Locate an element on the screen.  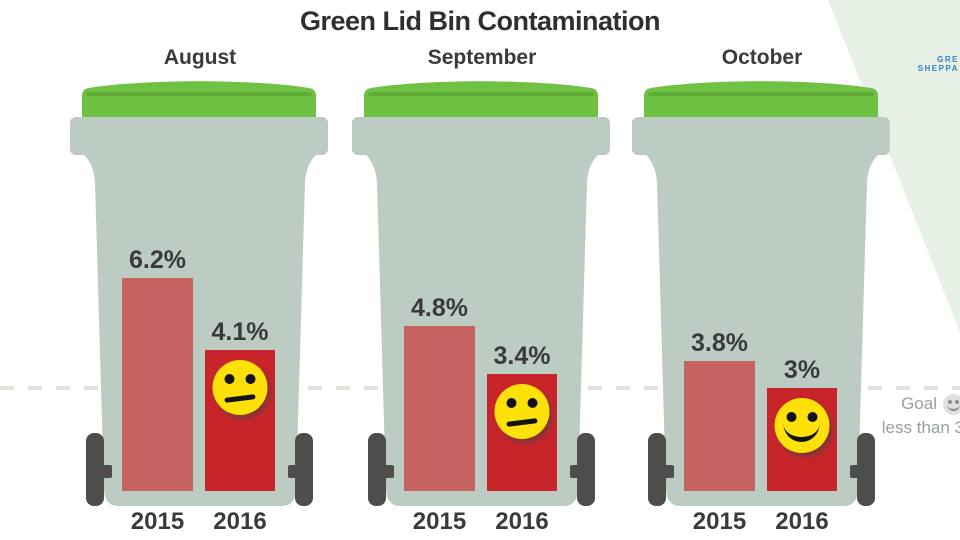
bar-2015: 6.2% is located at coordinates (157, 368).